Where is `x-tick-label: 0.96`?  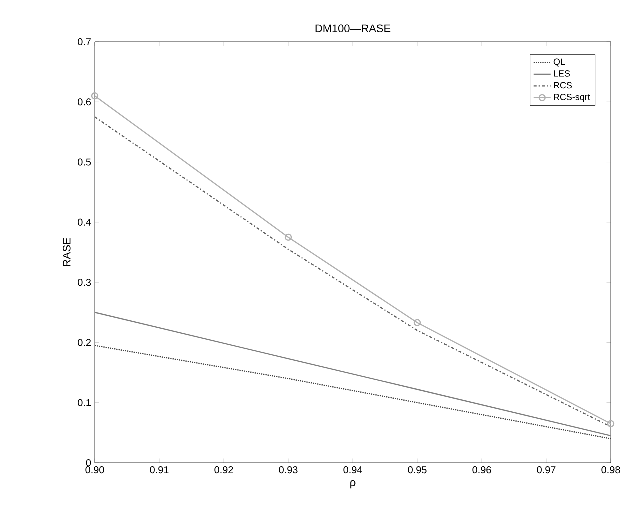
x-tick-label: 0.96 is located at coordinates (482, 470).